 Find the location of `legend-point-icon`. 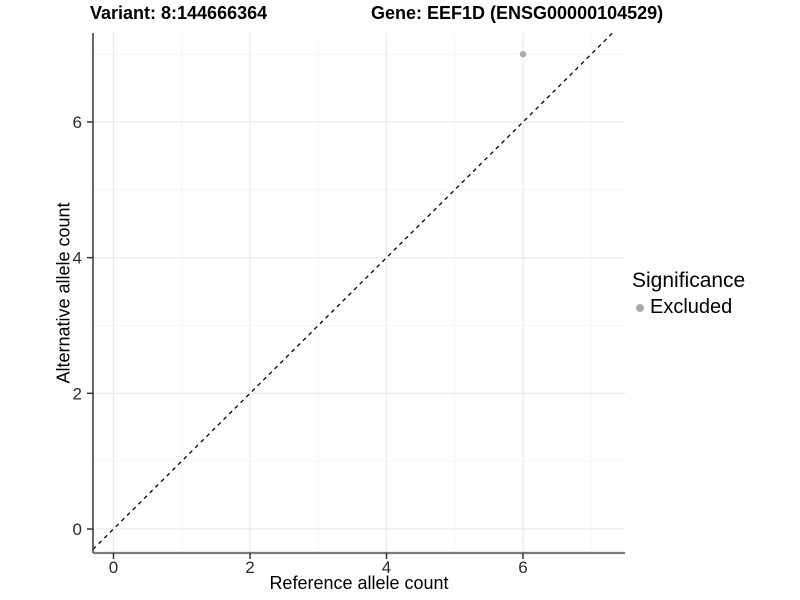

legend-point-icon is located at coordinates (640, 307).